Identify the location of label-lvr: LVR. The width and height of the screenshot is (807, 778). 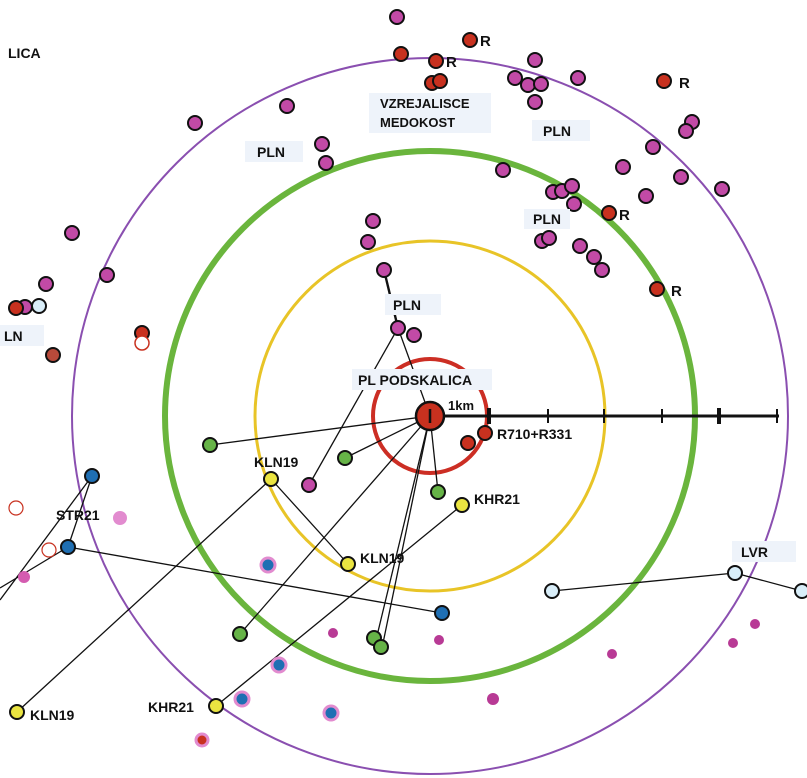
(754, 552).